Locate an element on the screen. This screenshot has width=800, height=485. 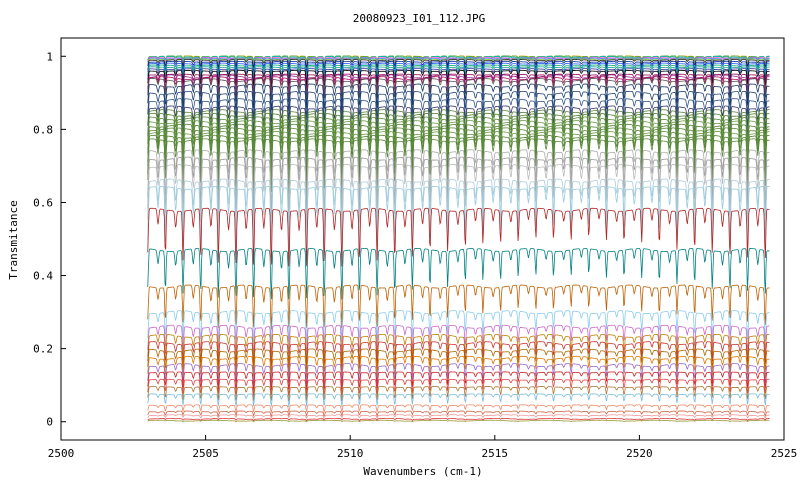
x-tick-label: 2520 is located at coordinates (639, 453).